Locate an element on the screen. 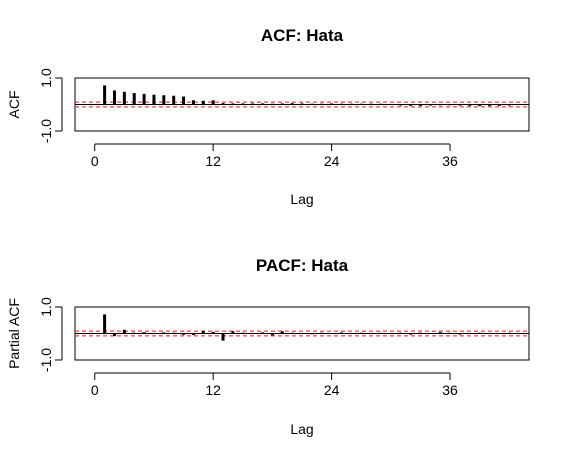 The image size is (569, 458). acf-x-tick-label-12: 12 is located at coordinates (213, 161).